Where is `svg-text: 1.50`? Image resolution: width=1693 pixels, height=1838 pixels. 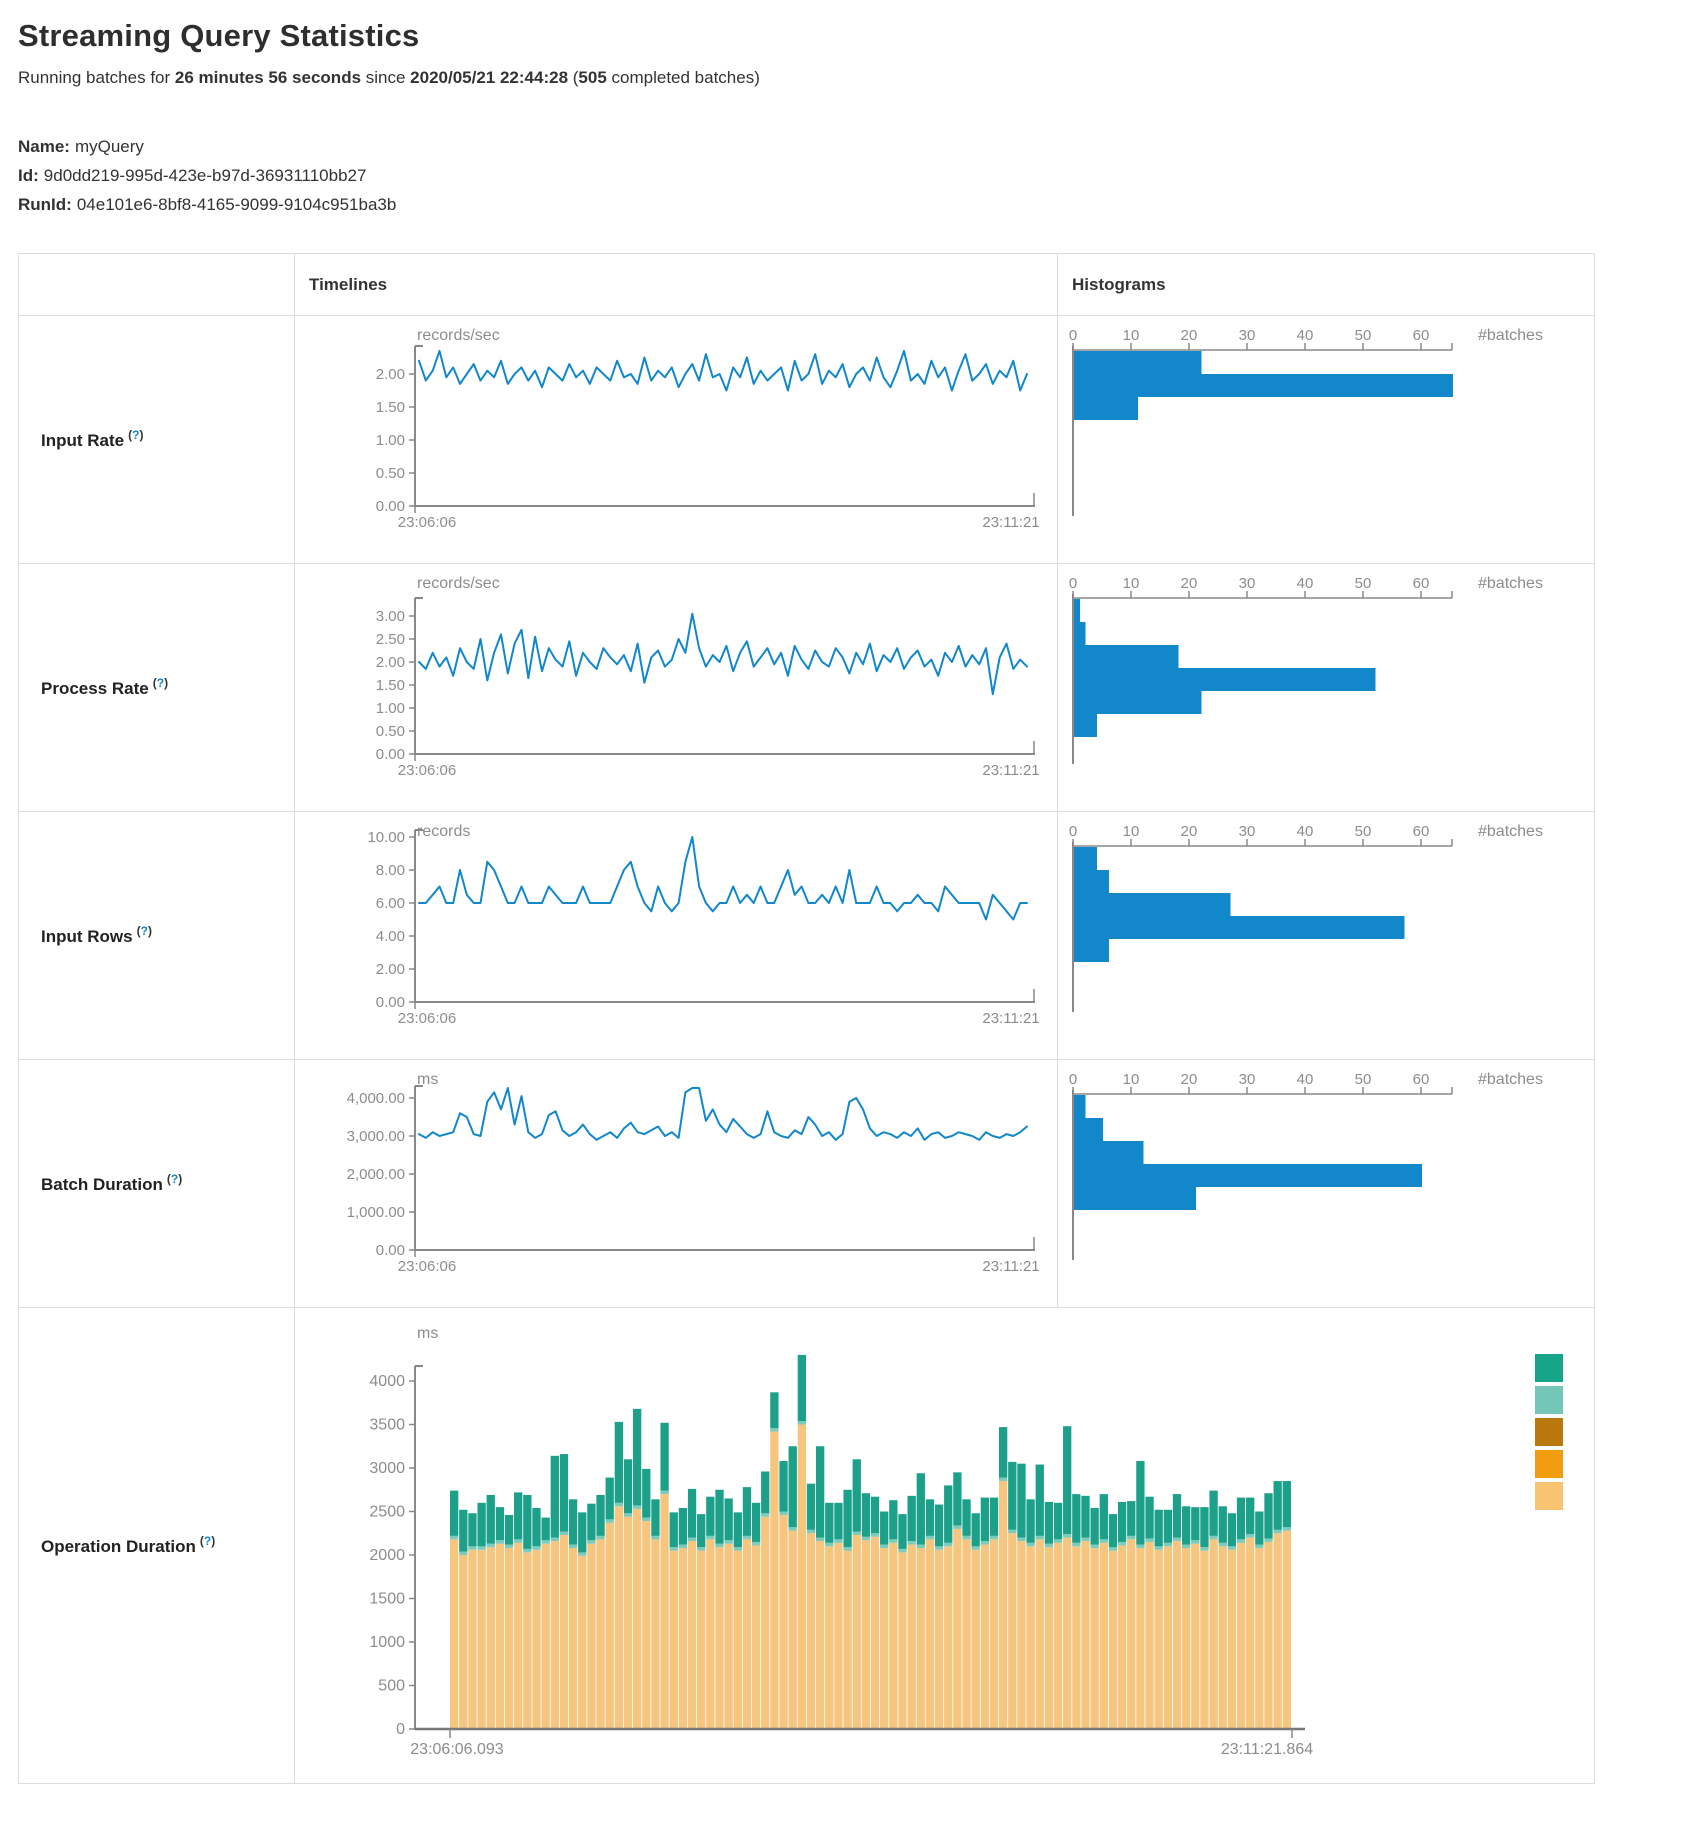
svg-text: 1.50 is located at coordinates (390, 685).